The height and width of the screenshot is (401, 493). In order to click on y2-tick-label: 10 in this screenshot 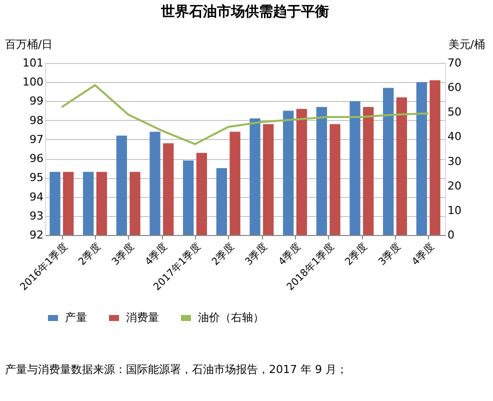, I will do `click(455, 210)`.